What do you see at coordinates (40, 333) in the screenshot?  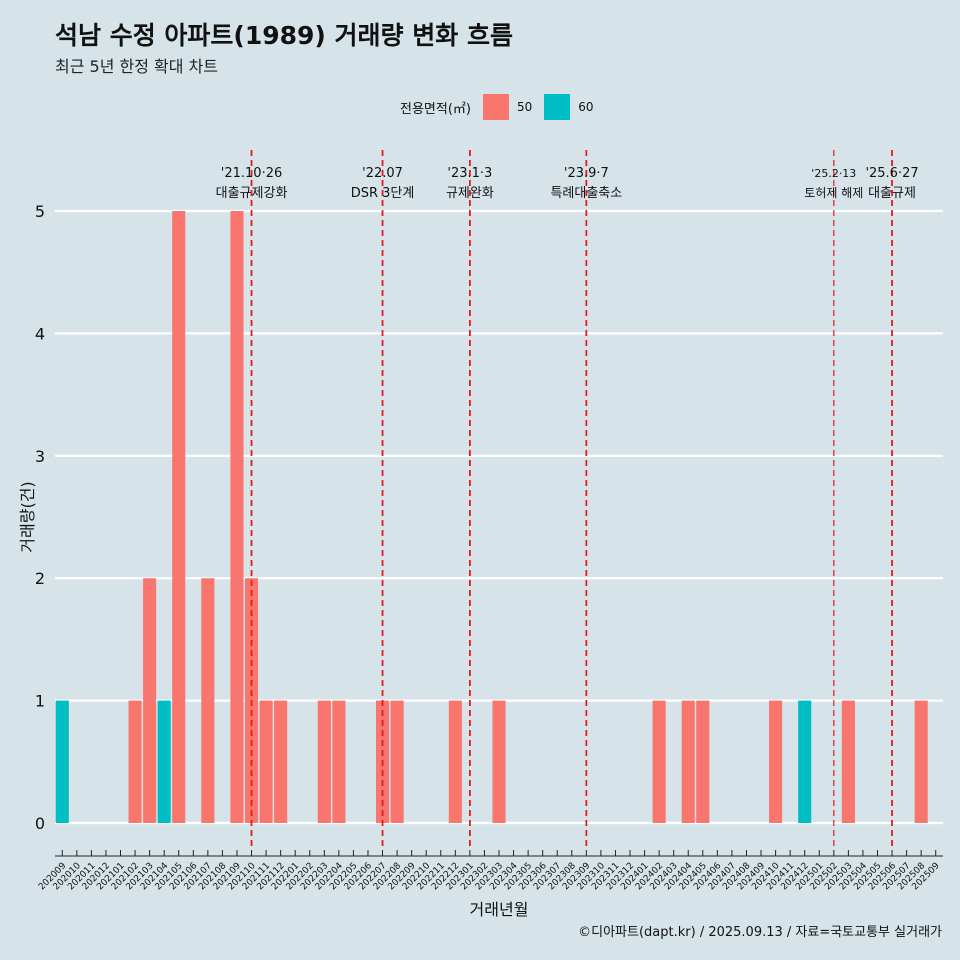 I see `y-tick-label: 4` at bounding box center [40, 333].